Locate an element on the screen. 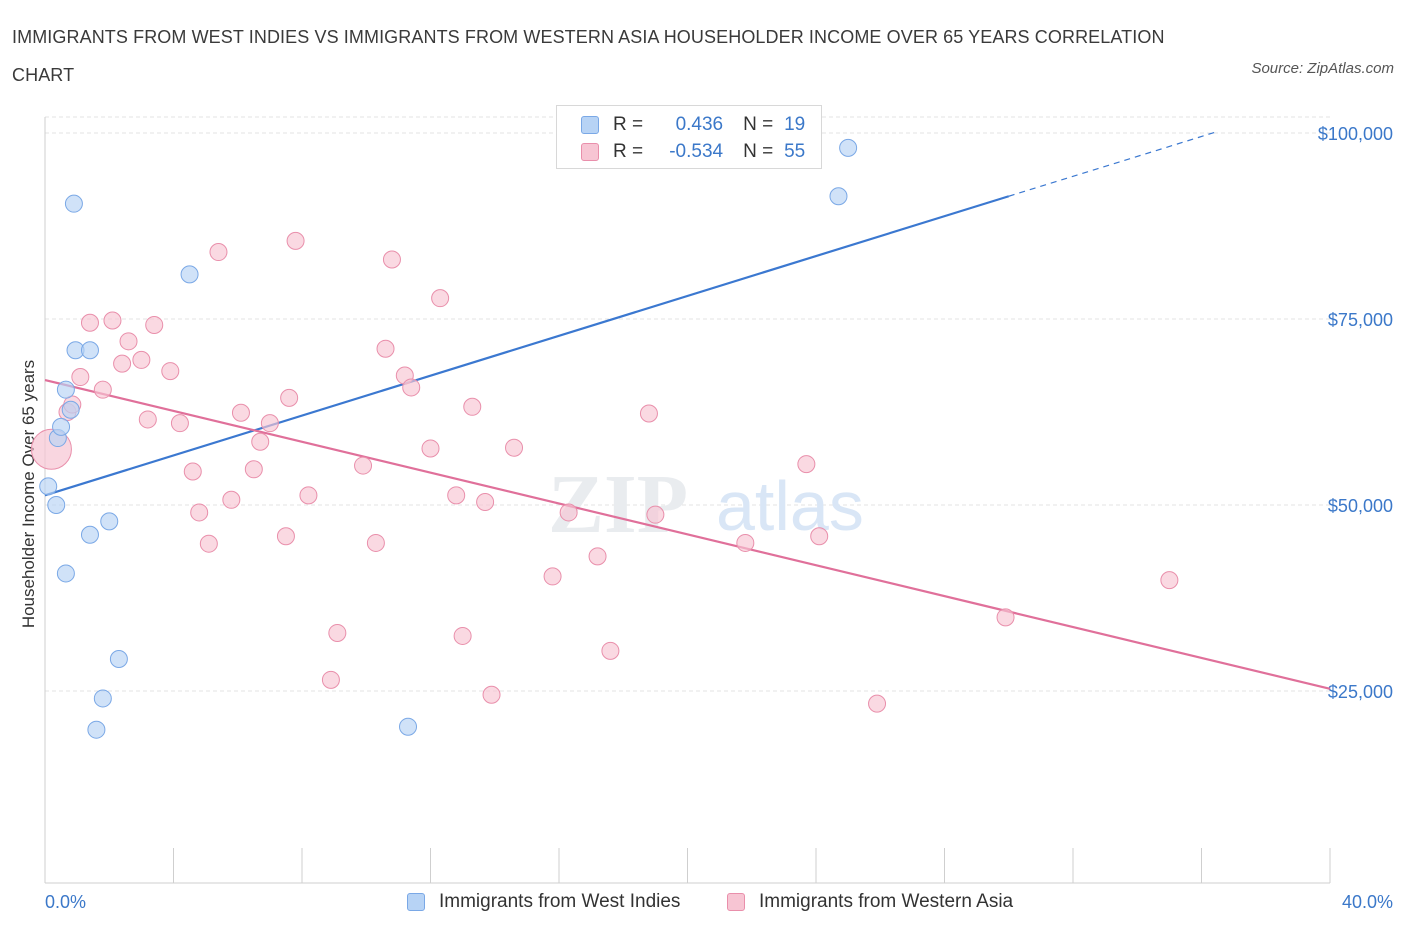  series-label-western-asia: Immigrants from Western Asia is located at coordinates (886, 901).